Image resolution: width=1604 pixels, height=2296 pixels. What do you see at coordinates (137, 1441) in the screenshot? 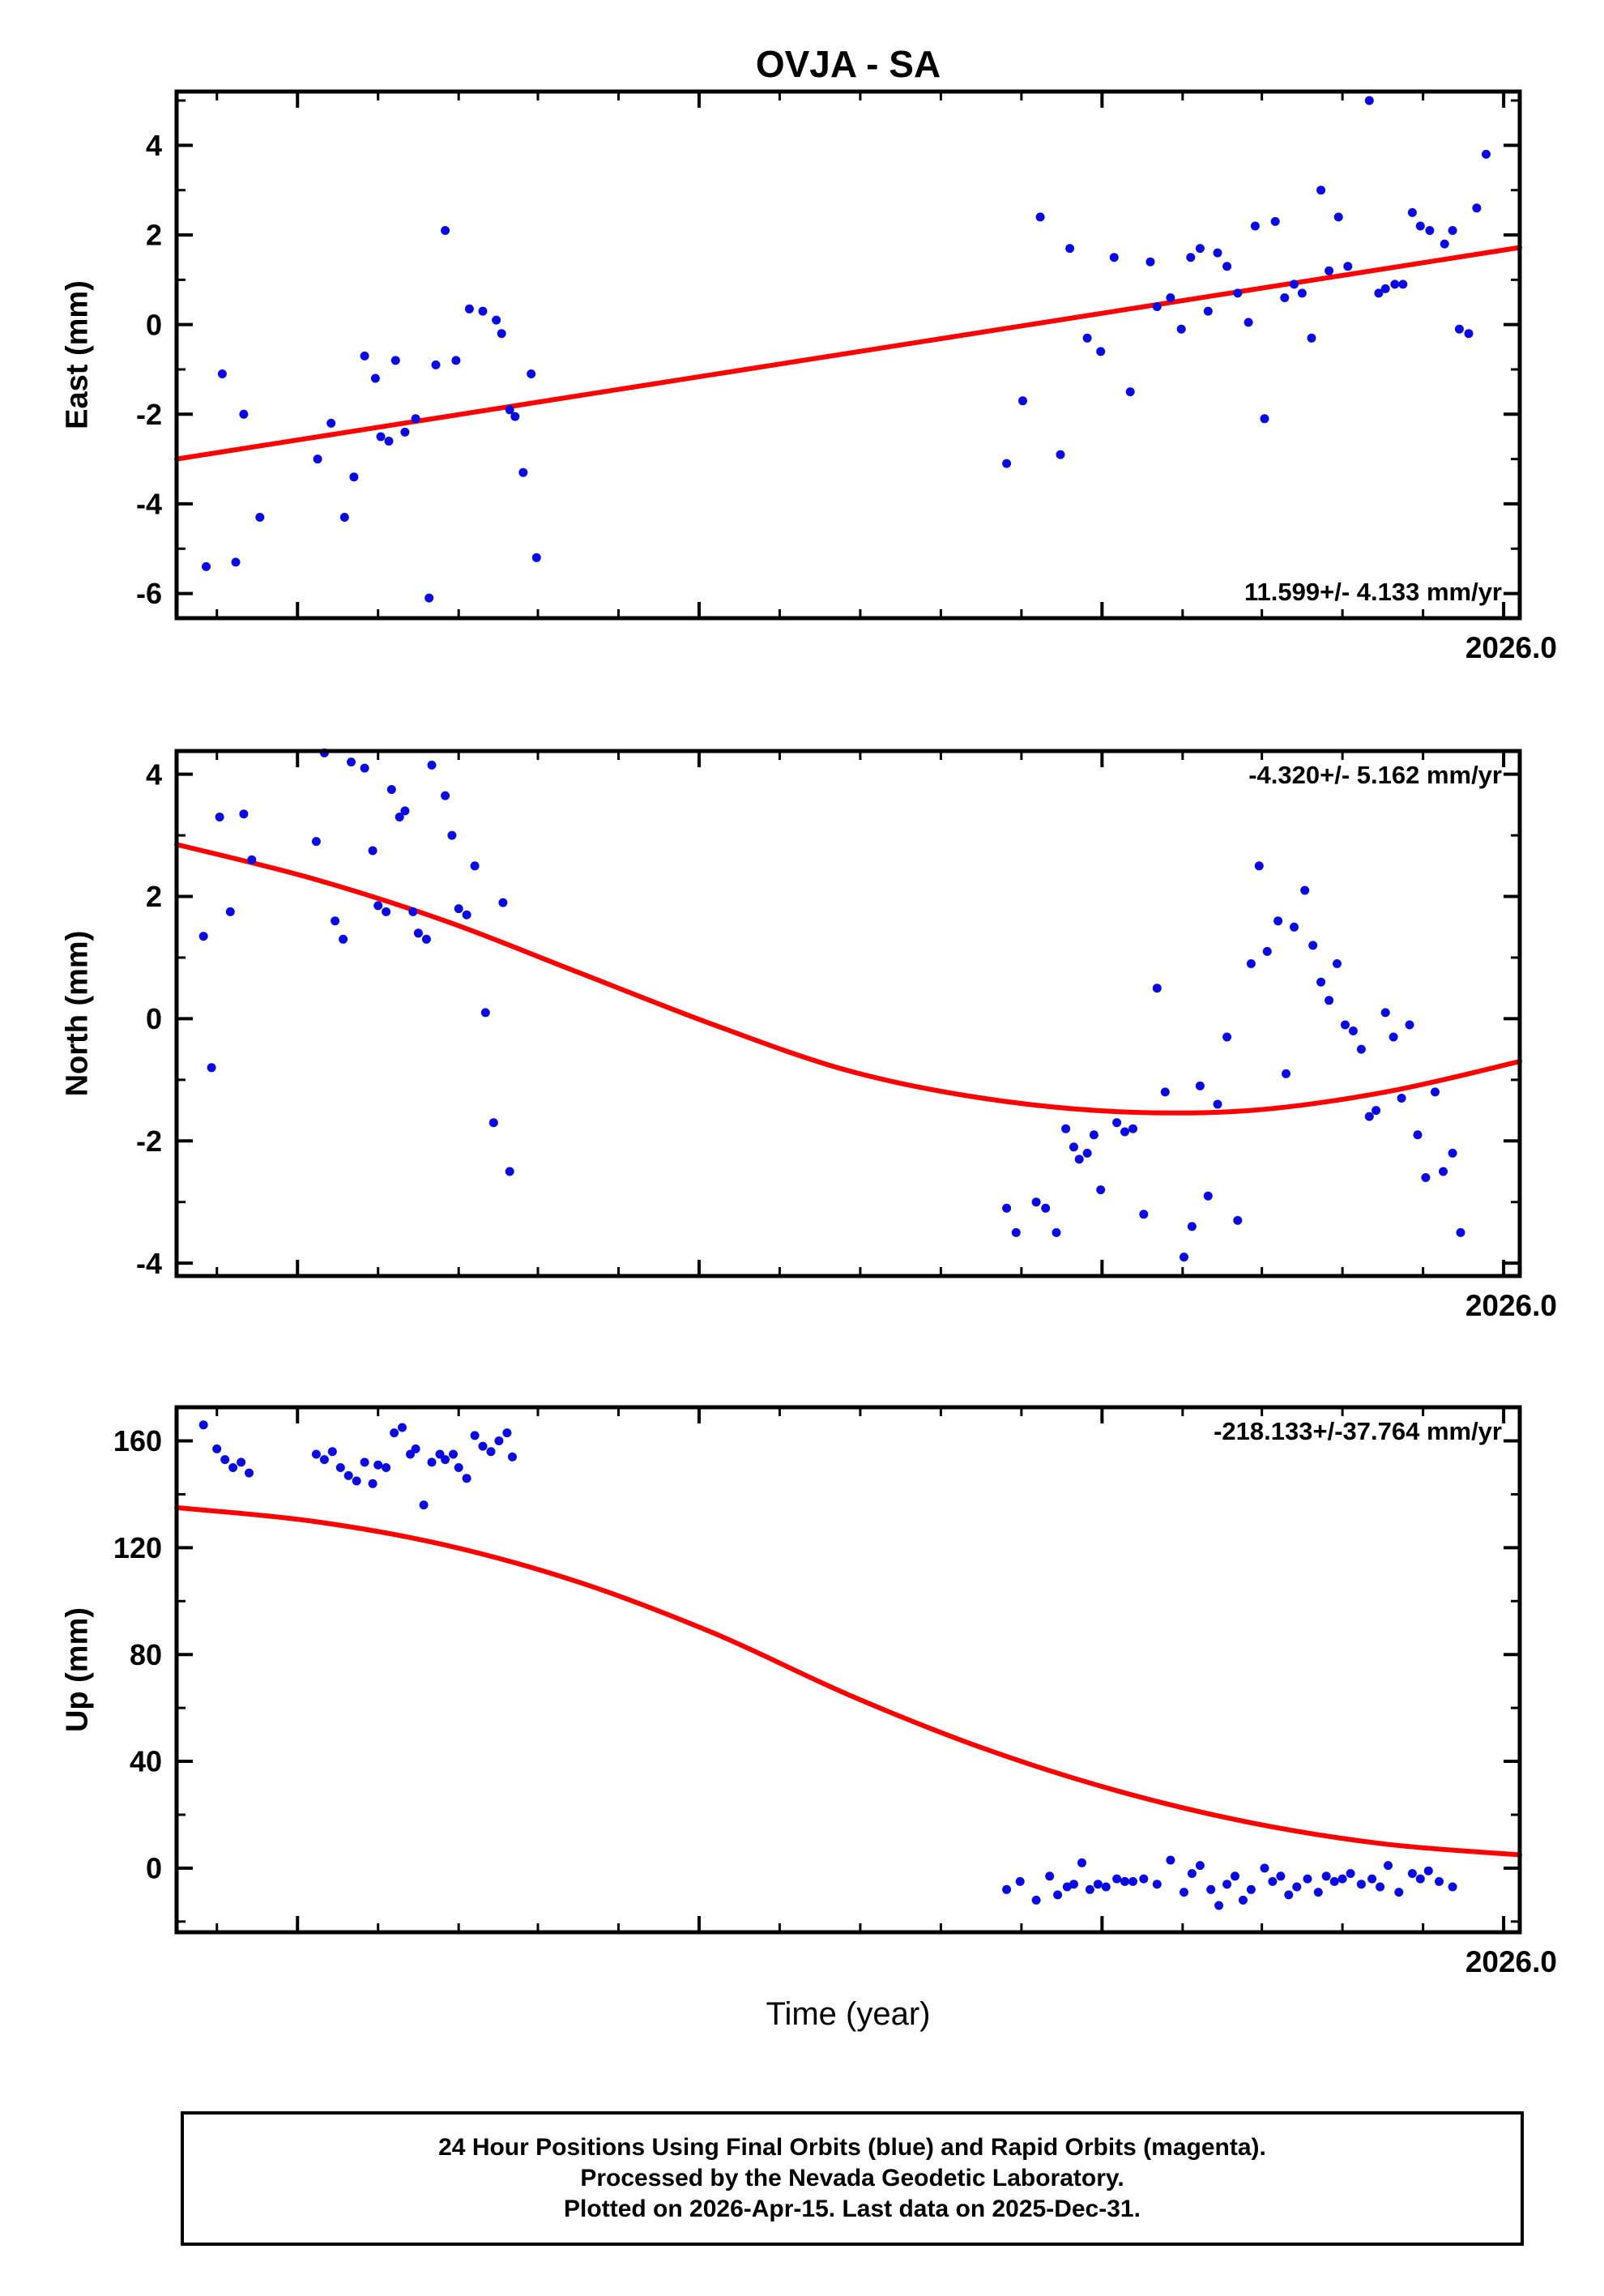
I see `y-tick-label: 160` at bounding box center [137, 1441].